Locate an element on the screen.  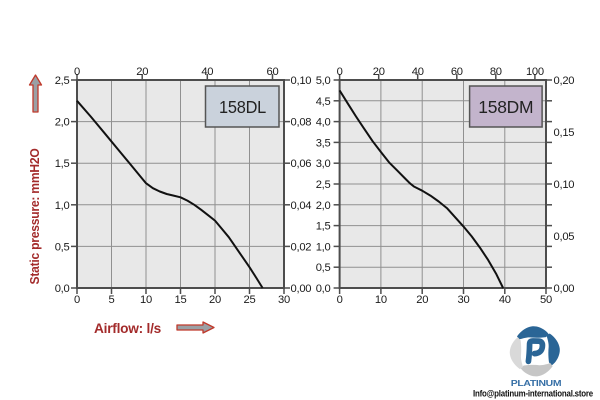
svg-text: 0,06 is located at coordinates (301, 164).